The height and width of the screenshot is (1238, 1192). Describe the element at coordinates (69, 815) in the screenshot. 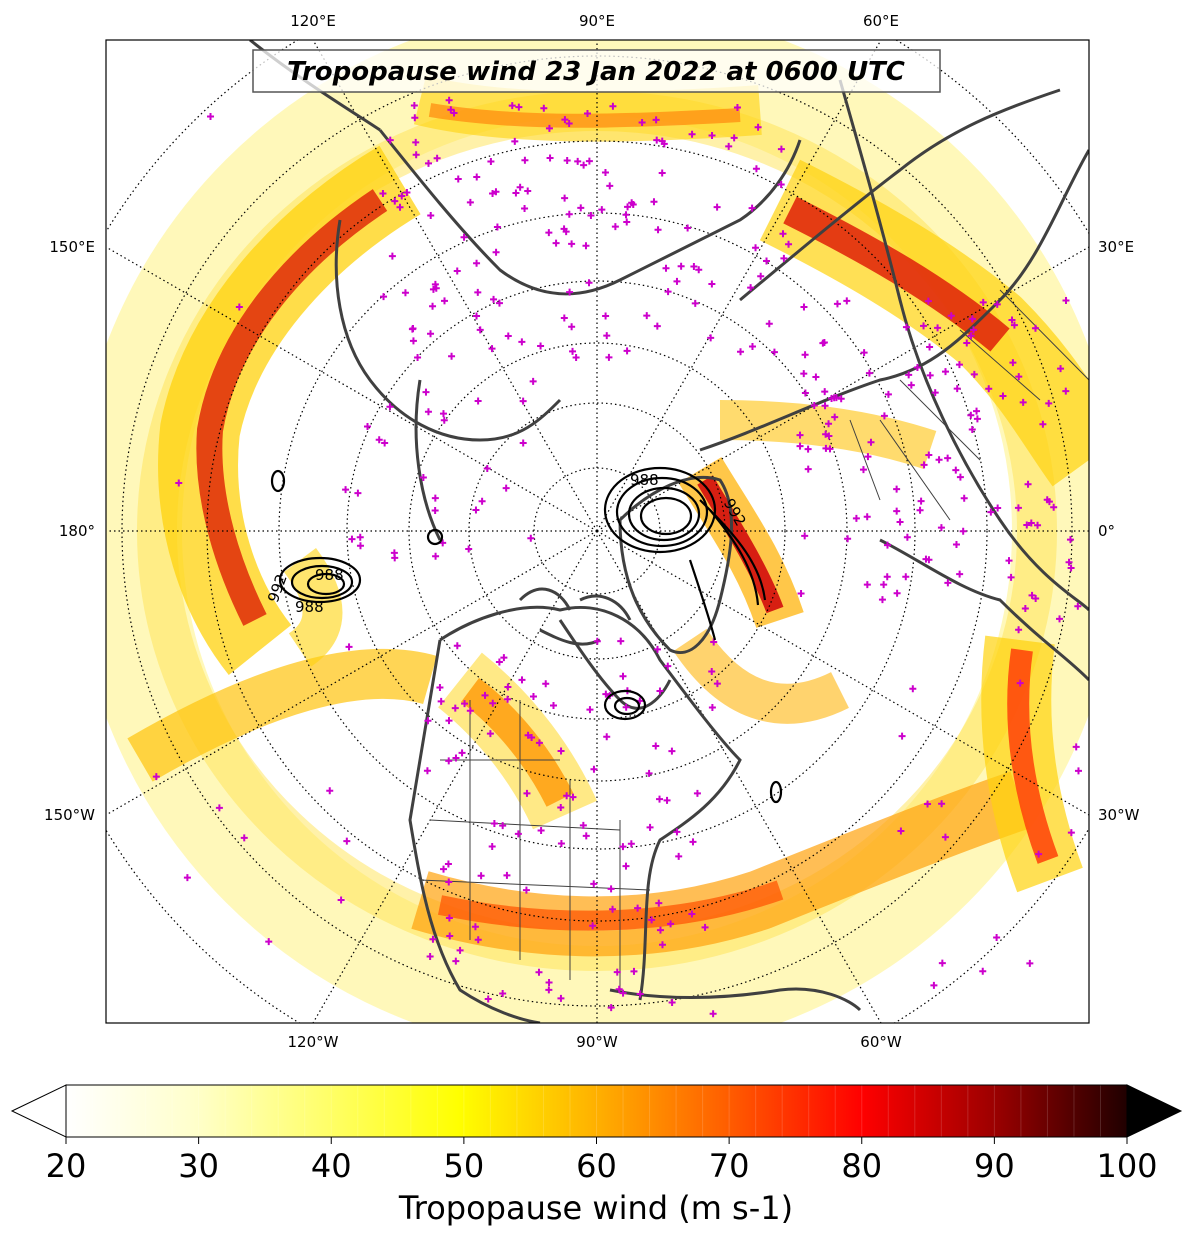

I see `lon-label-left: 150°W` at that location.